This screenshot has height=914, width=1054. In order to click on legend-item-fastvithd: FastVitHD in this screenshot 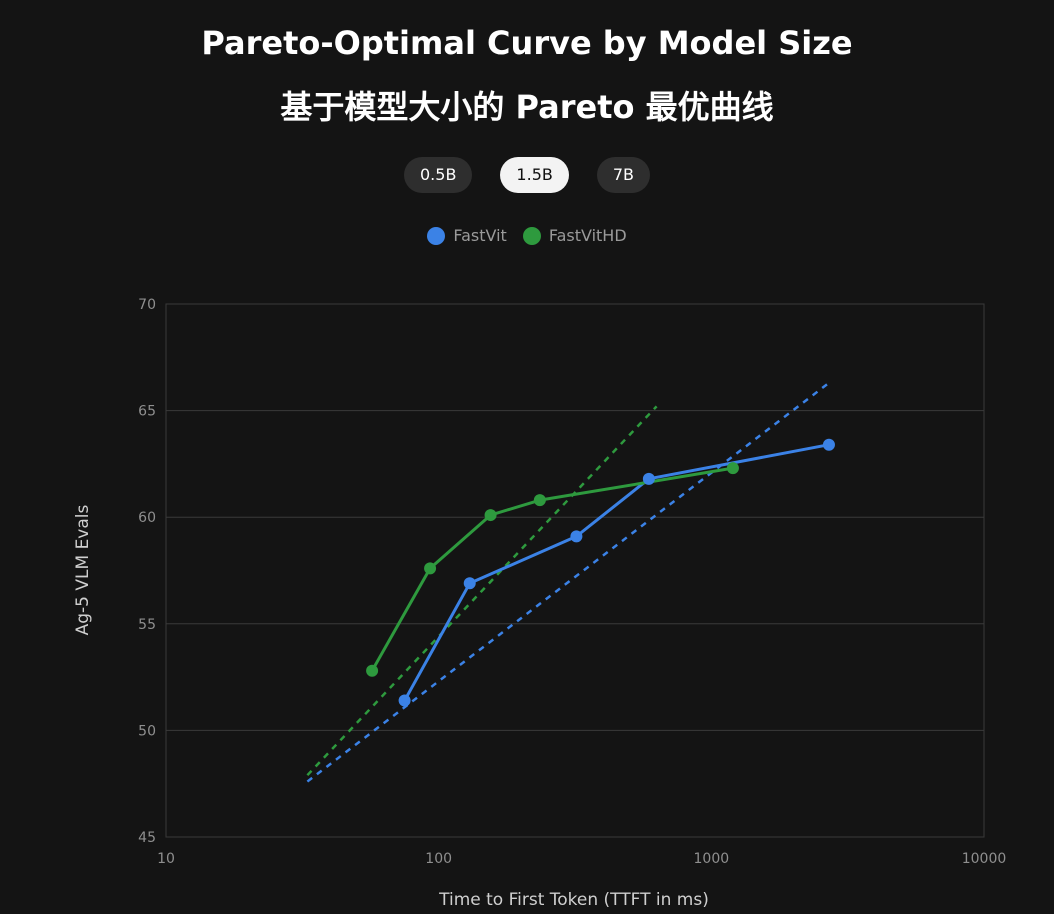, I will do `click(574, 235)`.